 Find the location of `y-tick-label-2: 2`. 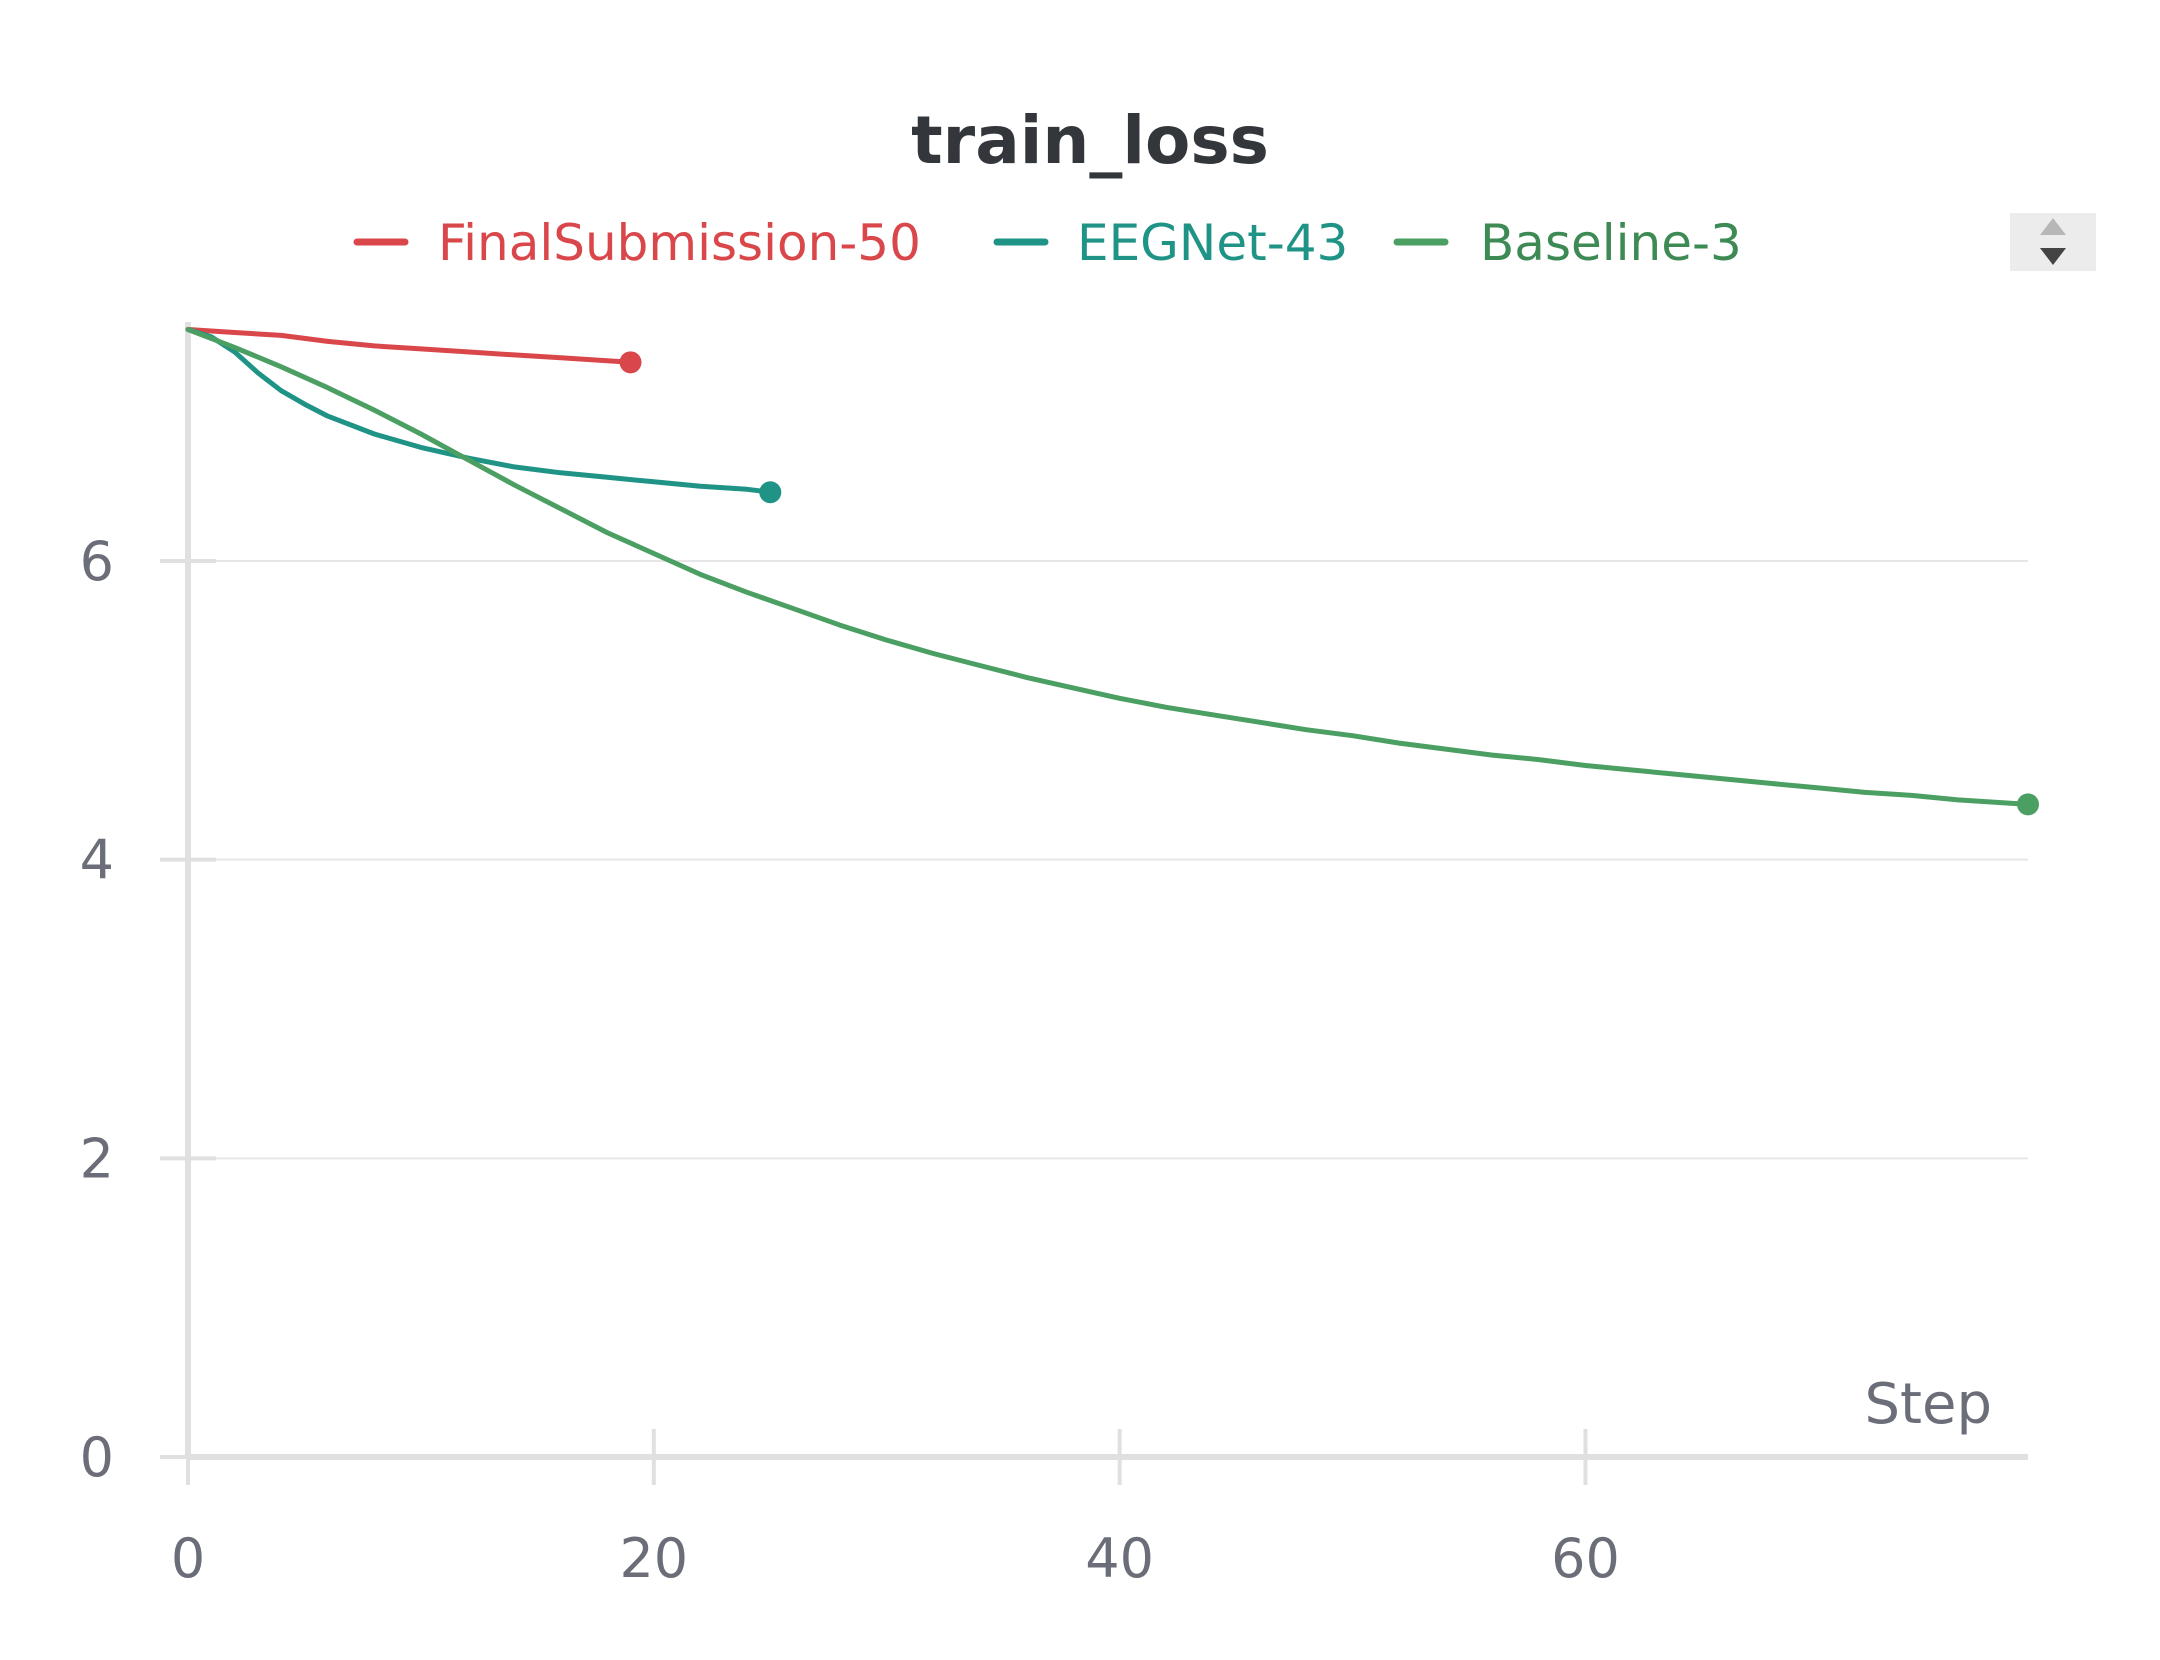

y-tick-label-2: 2 is located at coordinates (97, 1158).